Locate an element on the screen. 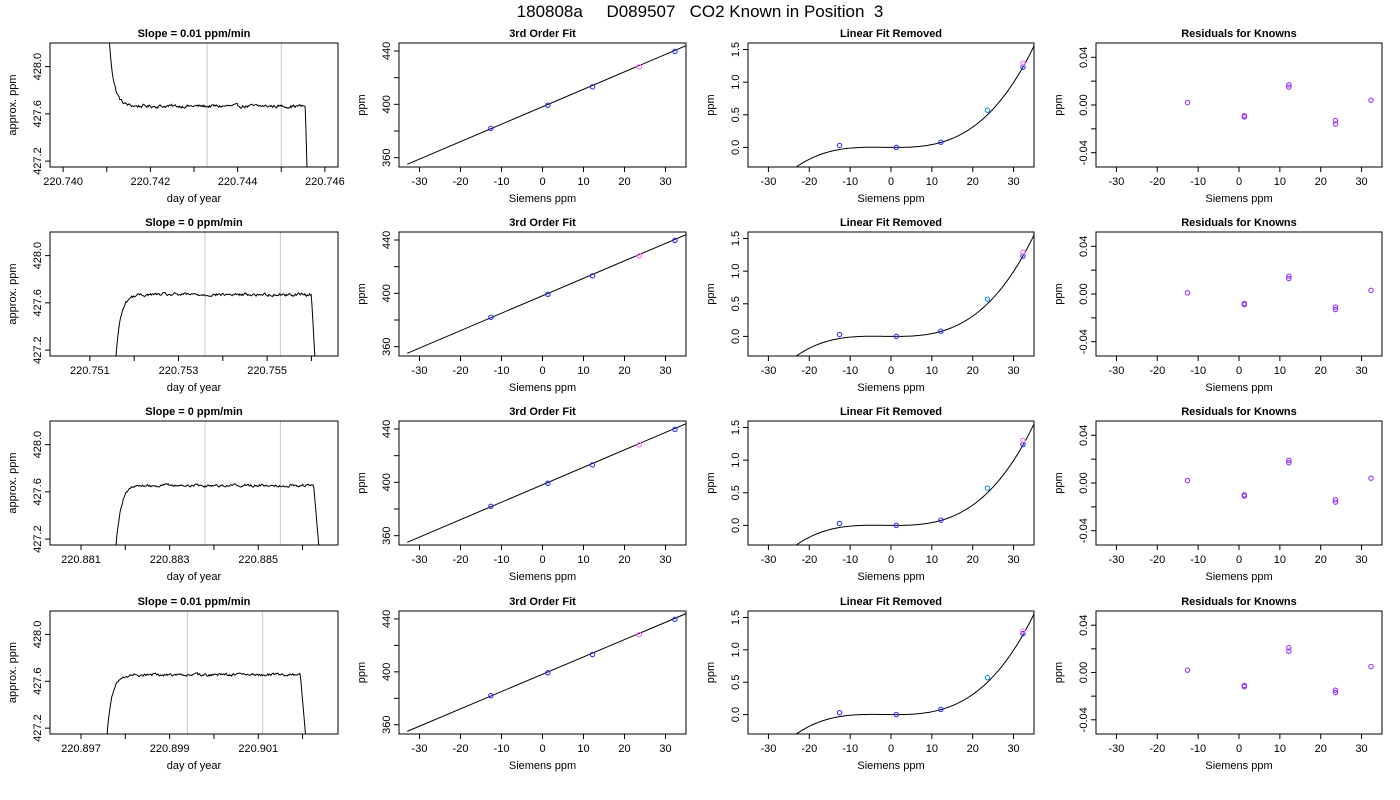 The image size is (1400, 800). y-tick-label: 440 is located at coordinates (387, 429).